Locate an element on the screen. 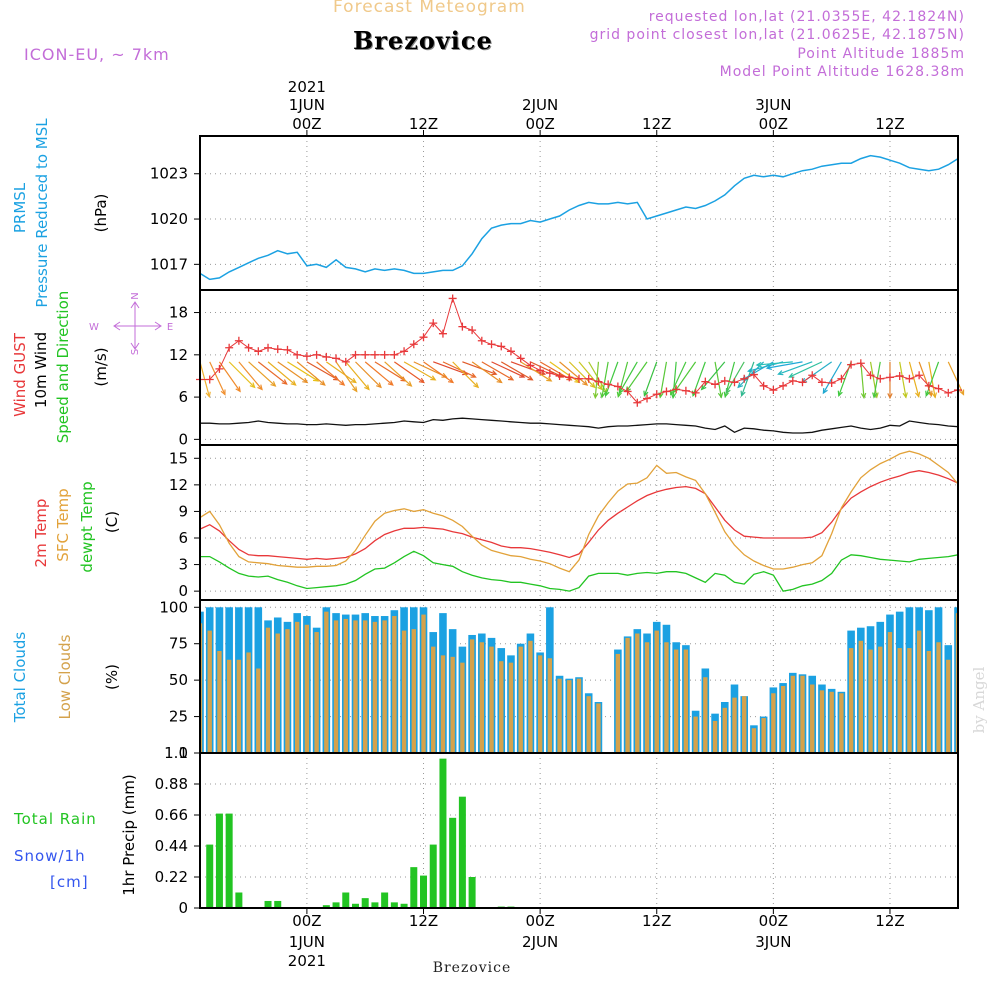  pressure-msl-label: Pressure Reduced to MSL is located at coordinates (42, 213).